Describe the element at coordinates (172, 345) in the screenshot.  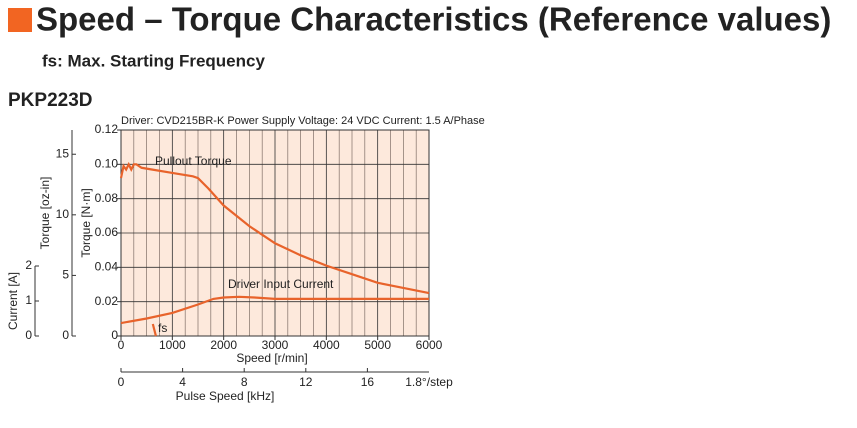
I see `x-tick-label: 1000` at that location.